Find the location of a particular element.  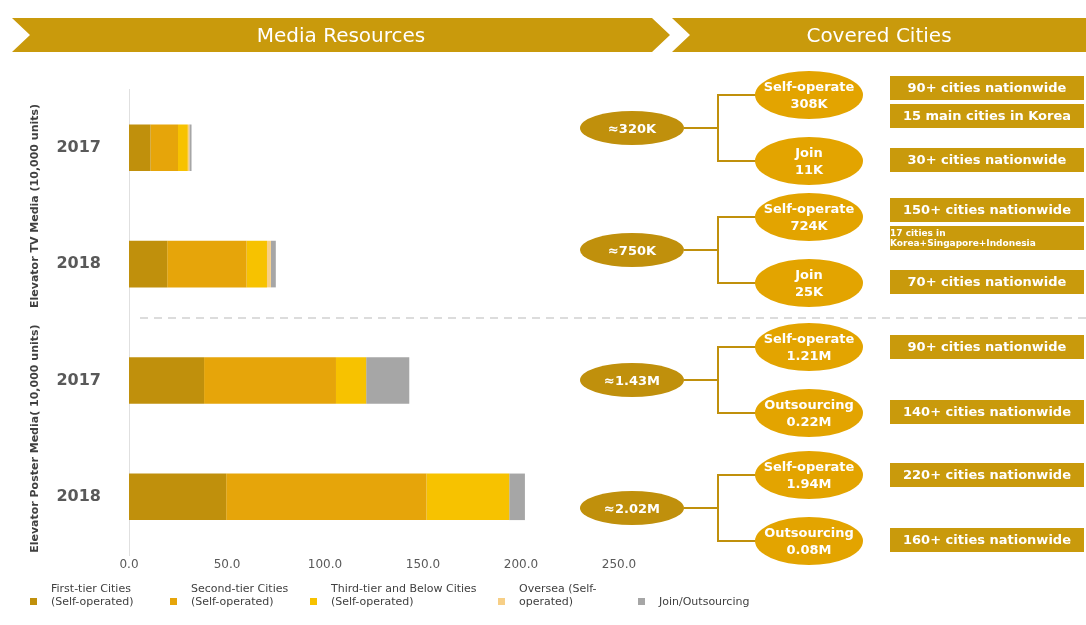

x-tick-label: 100.0 is located at coordinates (325, 564).